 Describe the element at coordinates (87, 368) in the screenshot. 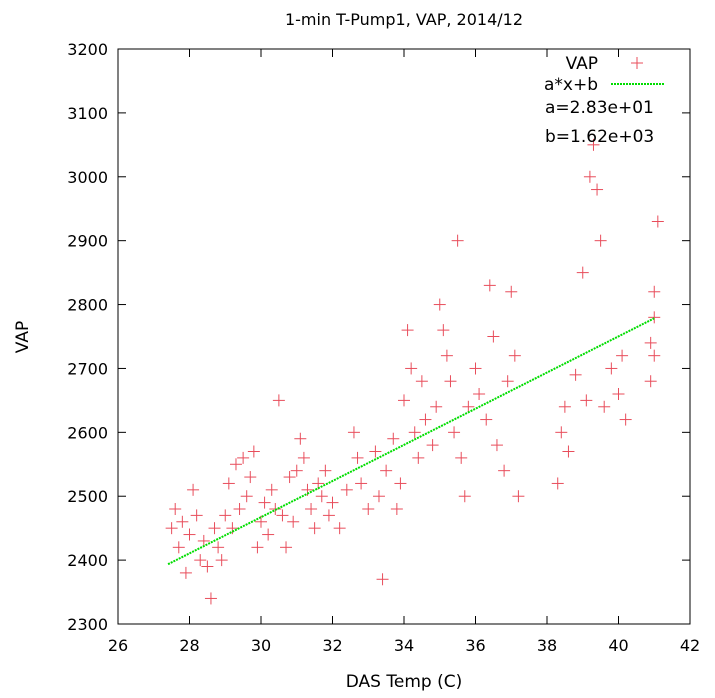

I see `y-tick-label: 2700` at that location.